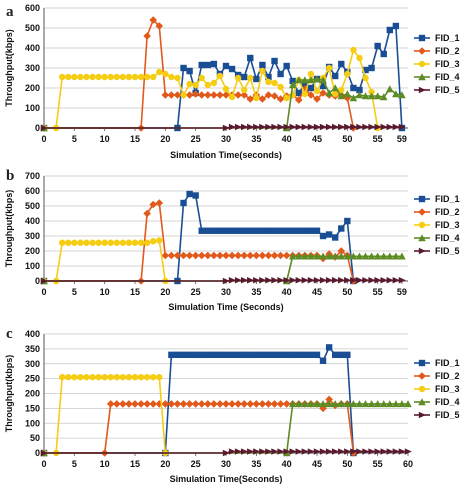 The width and height of the screenshot is (474, 484). Describe the element at coordinates (32, 8) in the screenshot. I see `y-tick-label: 600` at that location.